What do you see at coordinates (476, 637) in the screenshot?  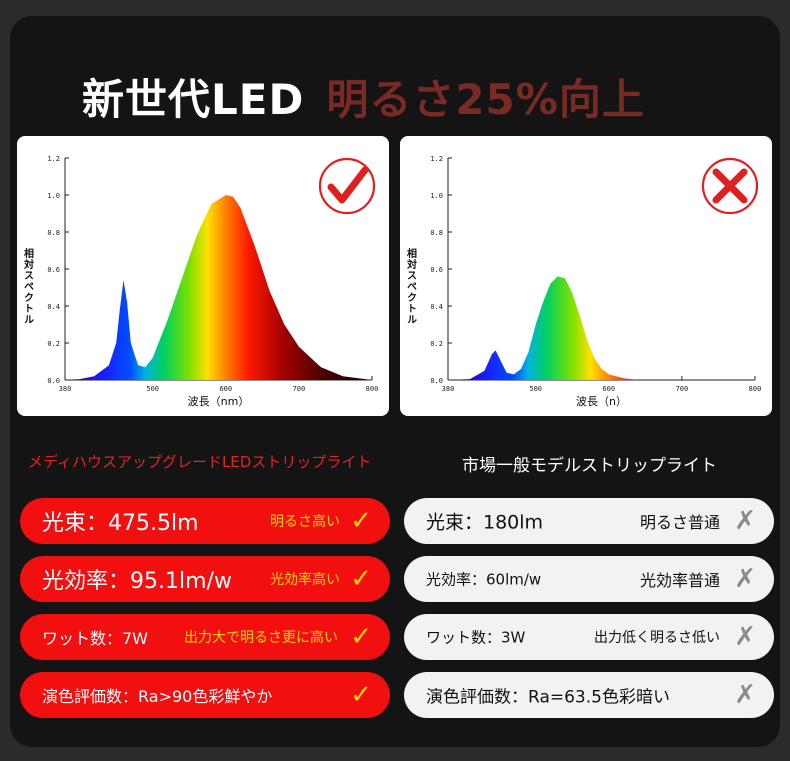 I see `spec-text: ワット数：3W` at bounding box center [476, 637].